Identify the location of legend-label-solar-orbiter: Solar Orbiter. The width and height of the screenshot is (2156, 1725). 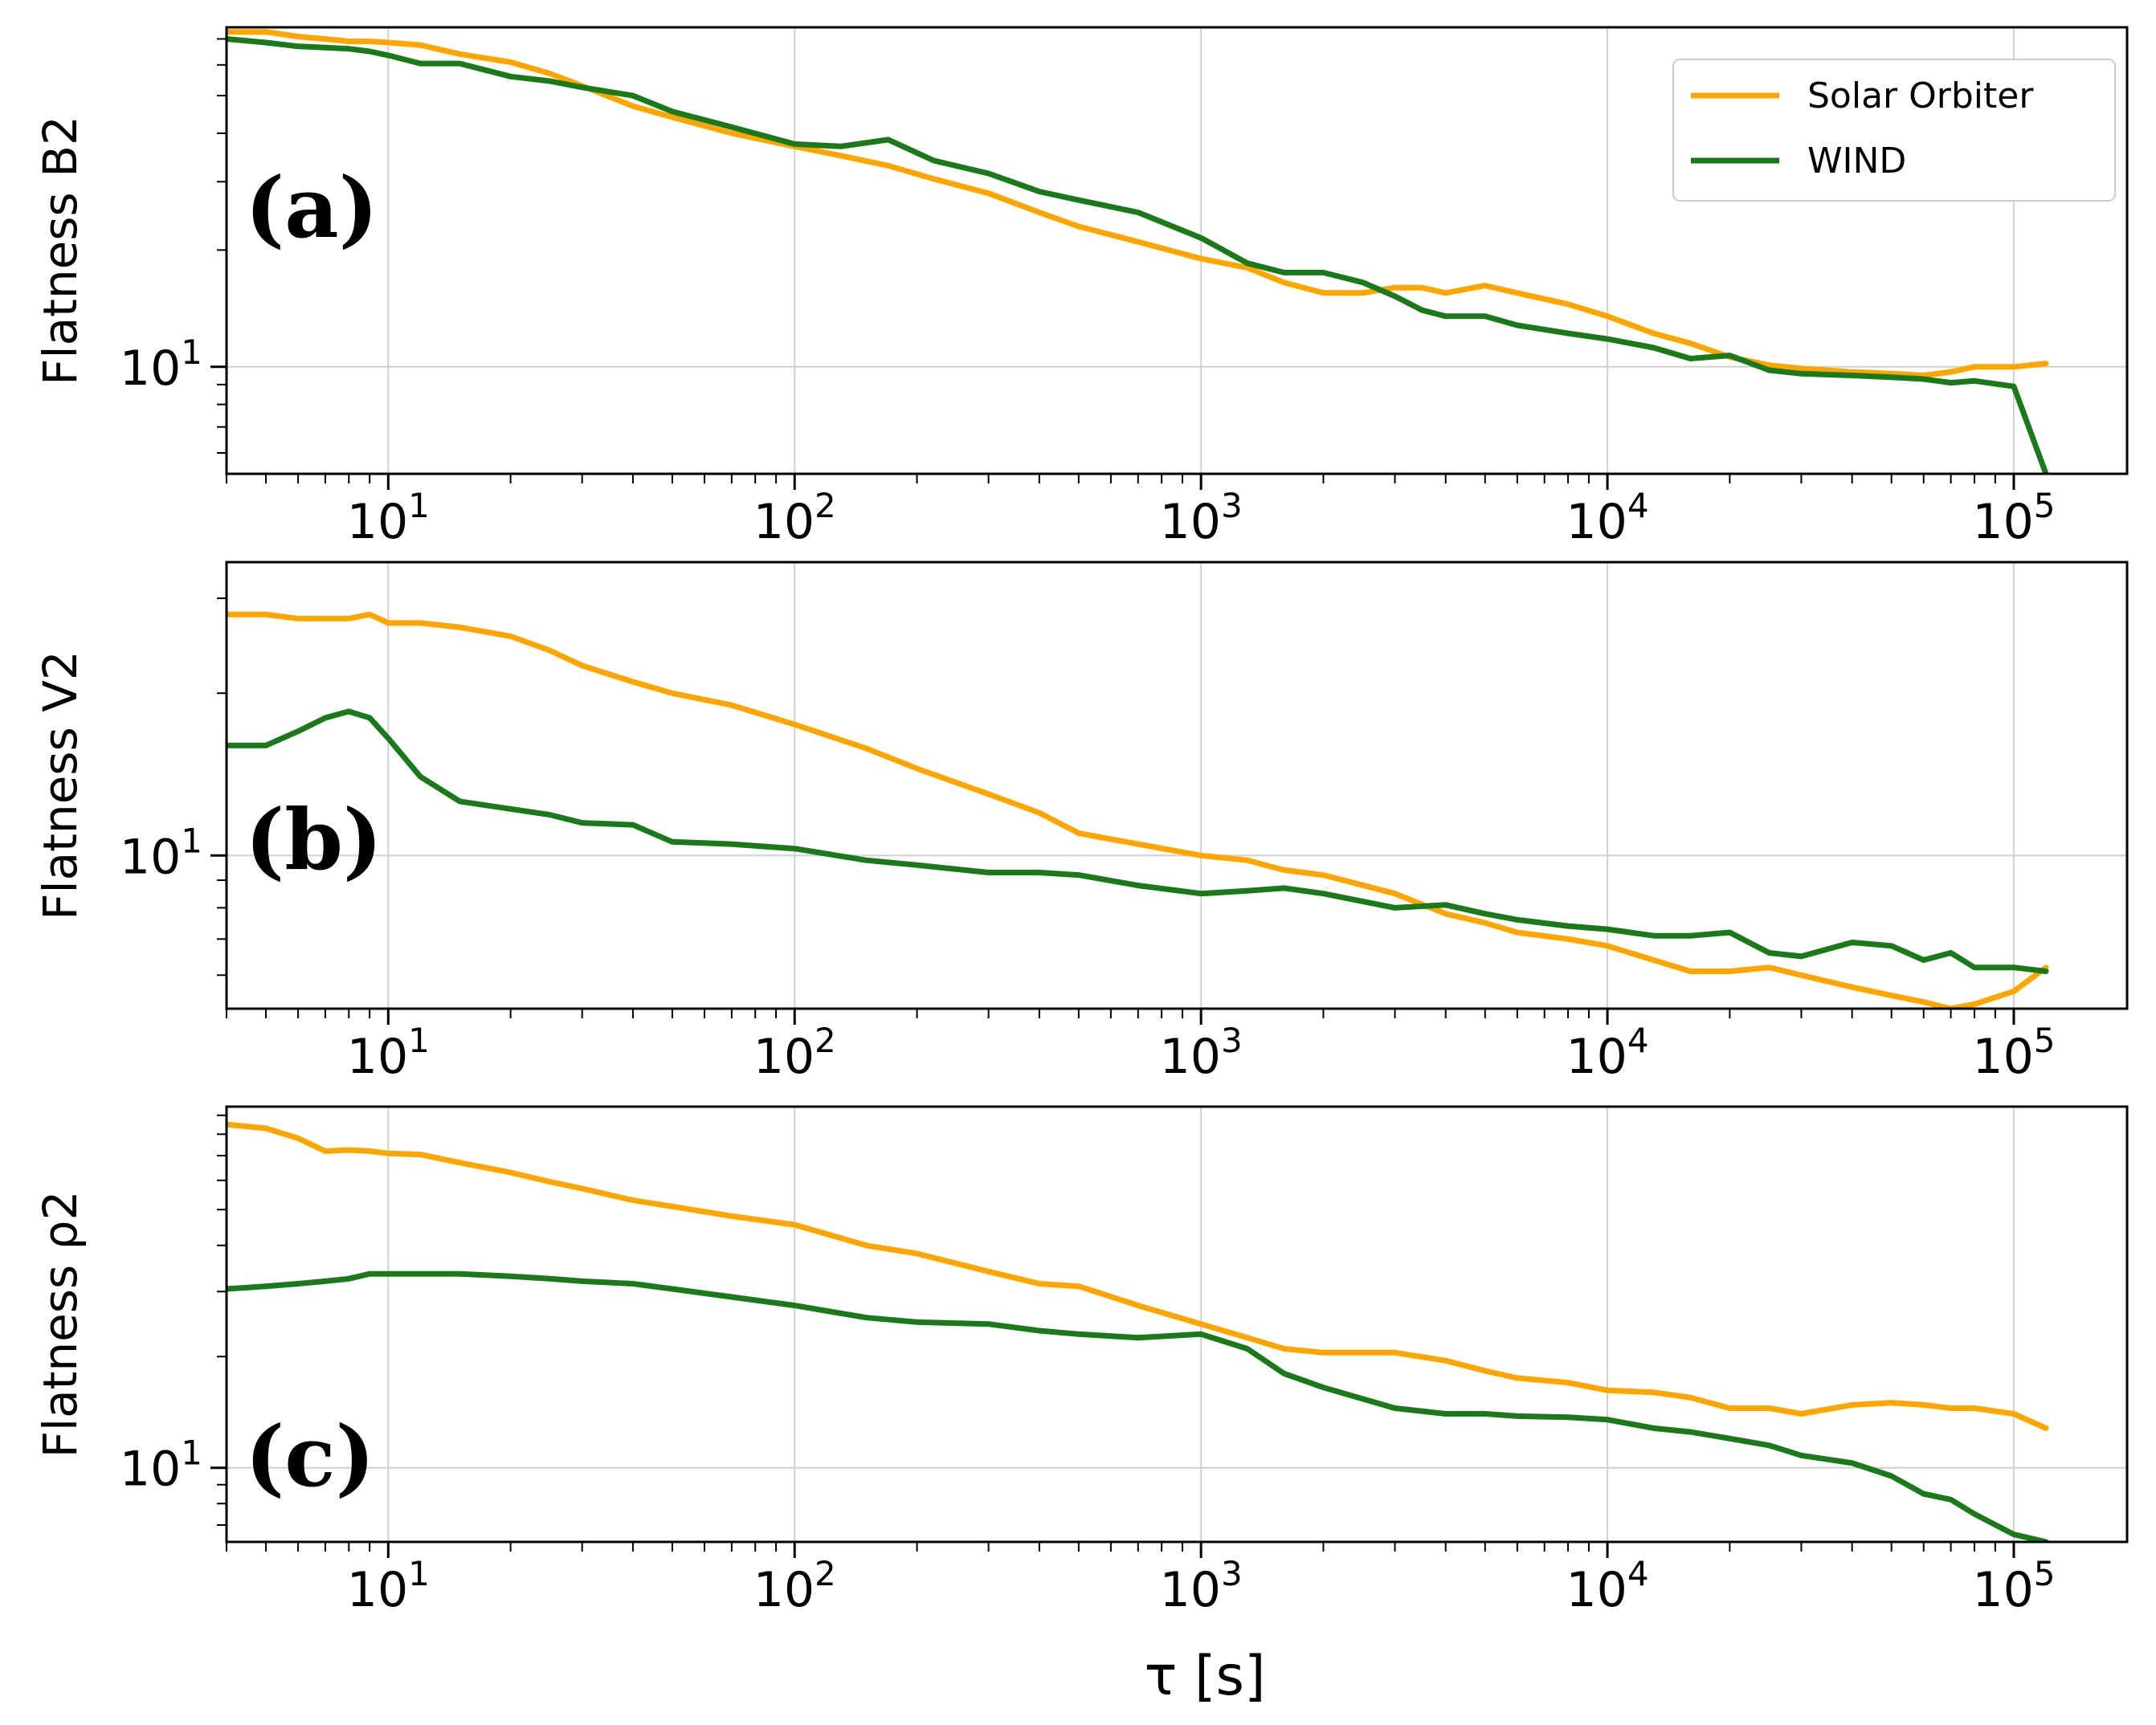
(1920, 95).